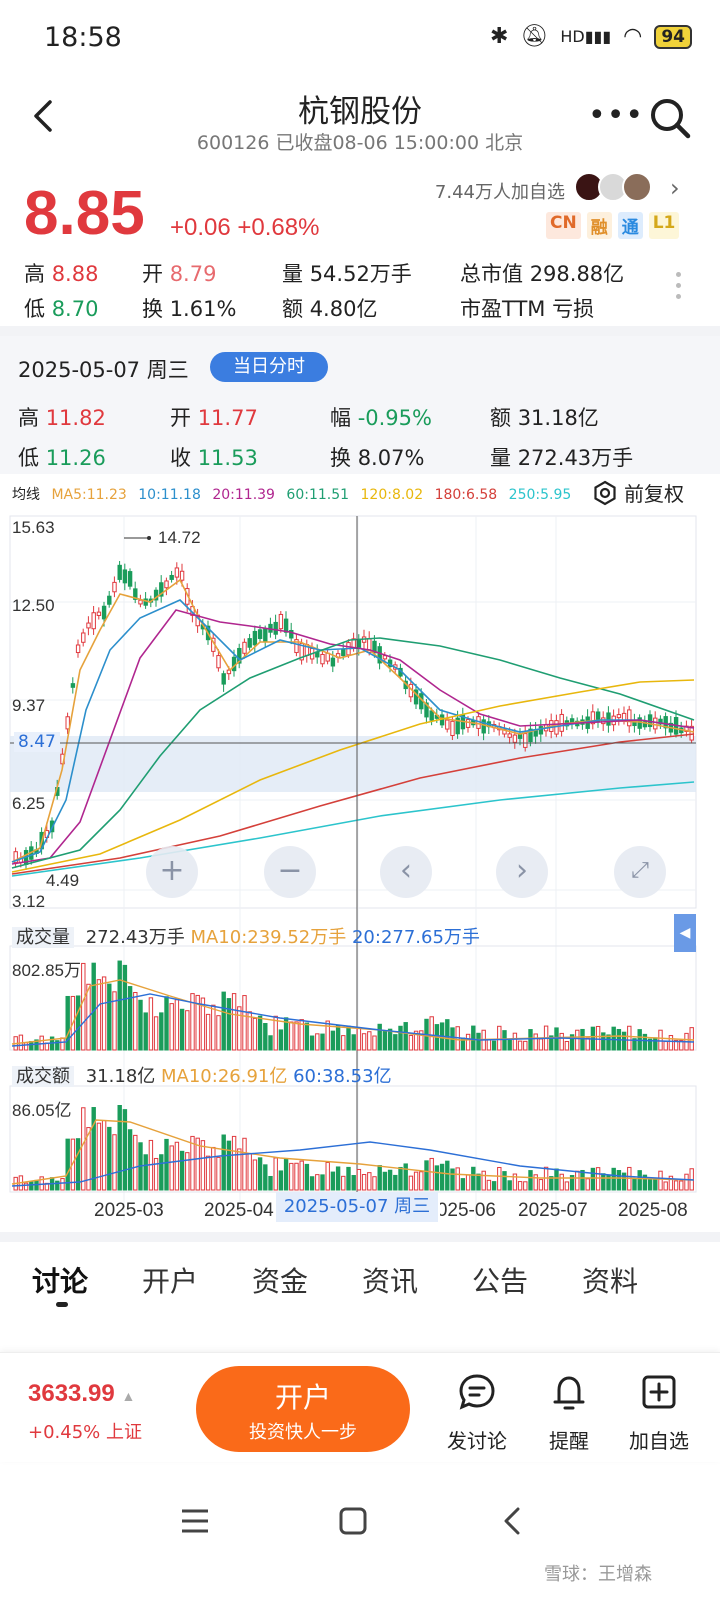  Describe the element at coordinates (569, 1413) in the screenshot. I see `alert-button: 提醒` at that location.